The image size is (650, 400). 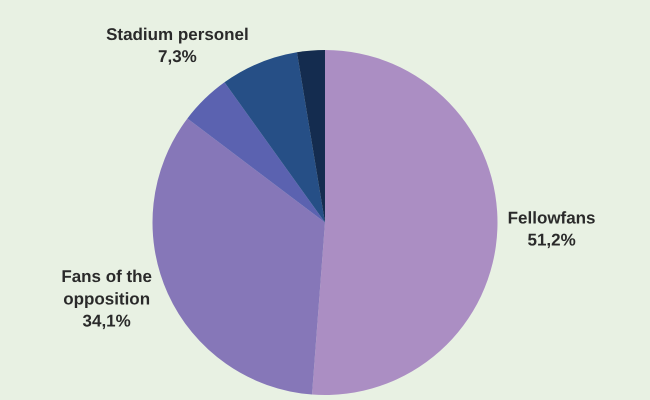 What do you see at coordinates (177, 56) in the screenshot?
I see `data-label: 7,3%` at bounding box center [177, 56].